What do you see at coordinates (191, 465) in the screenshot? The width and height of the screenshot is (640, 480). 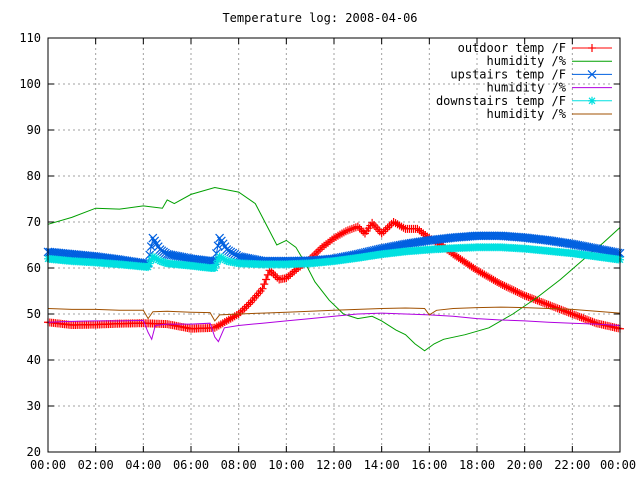 I see `x-tick-label: 06:00` at bounding box center [191, 465].